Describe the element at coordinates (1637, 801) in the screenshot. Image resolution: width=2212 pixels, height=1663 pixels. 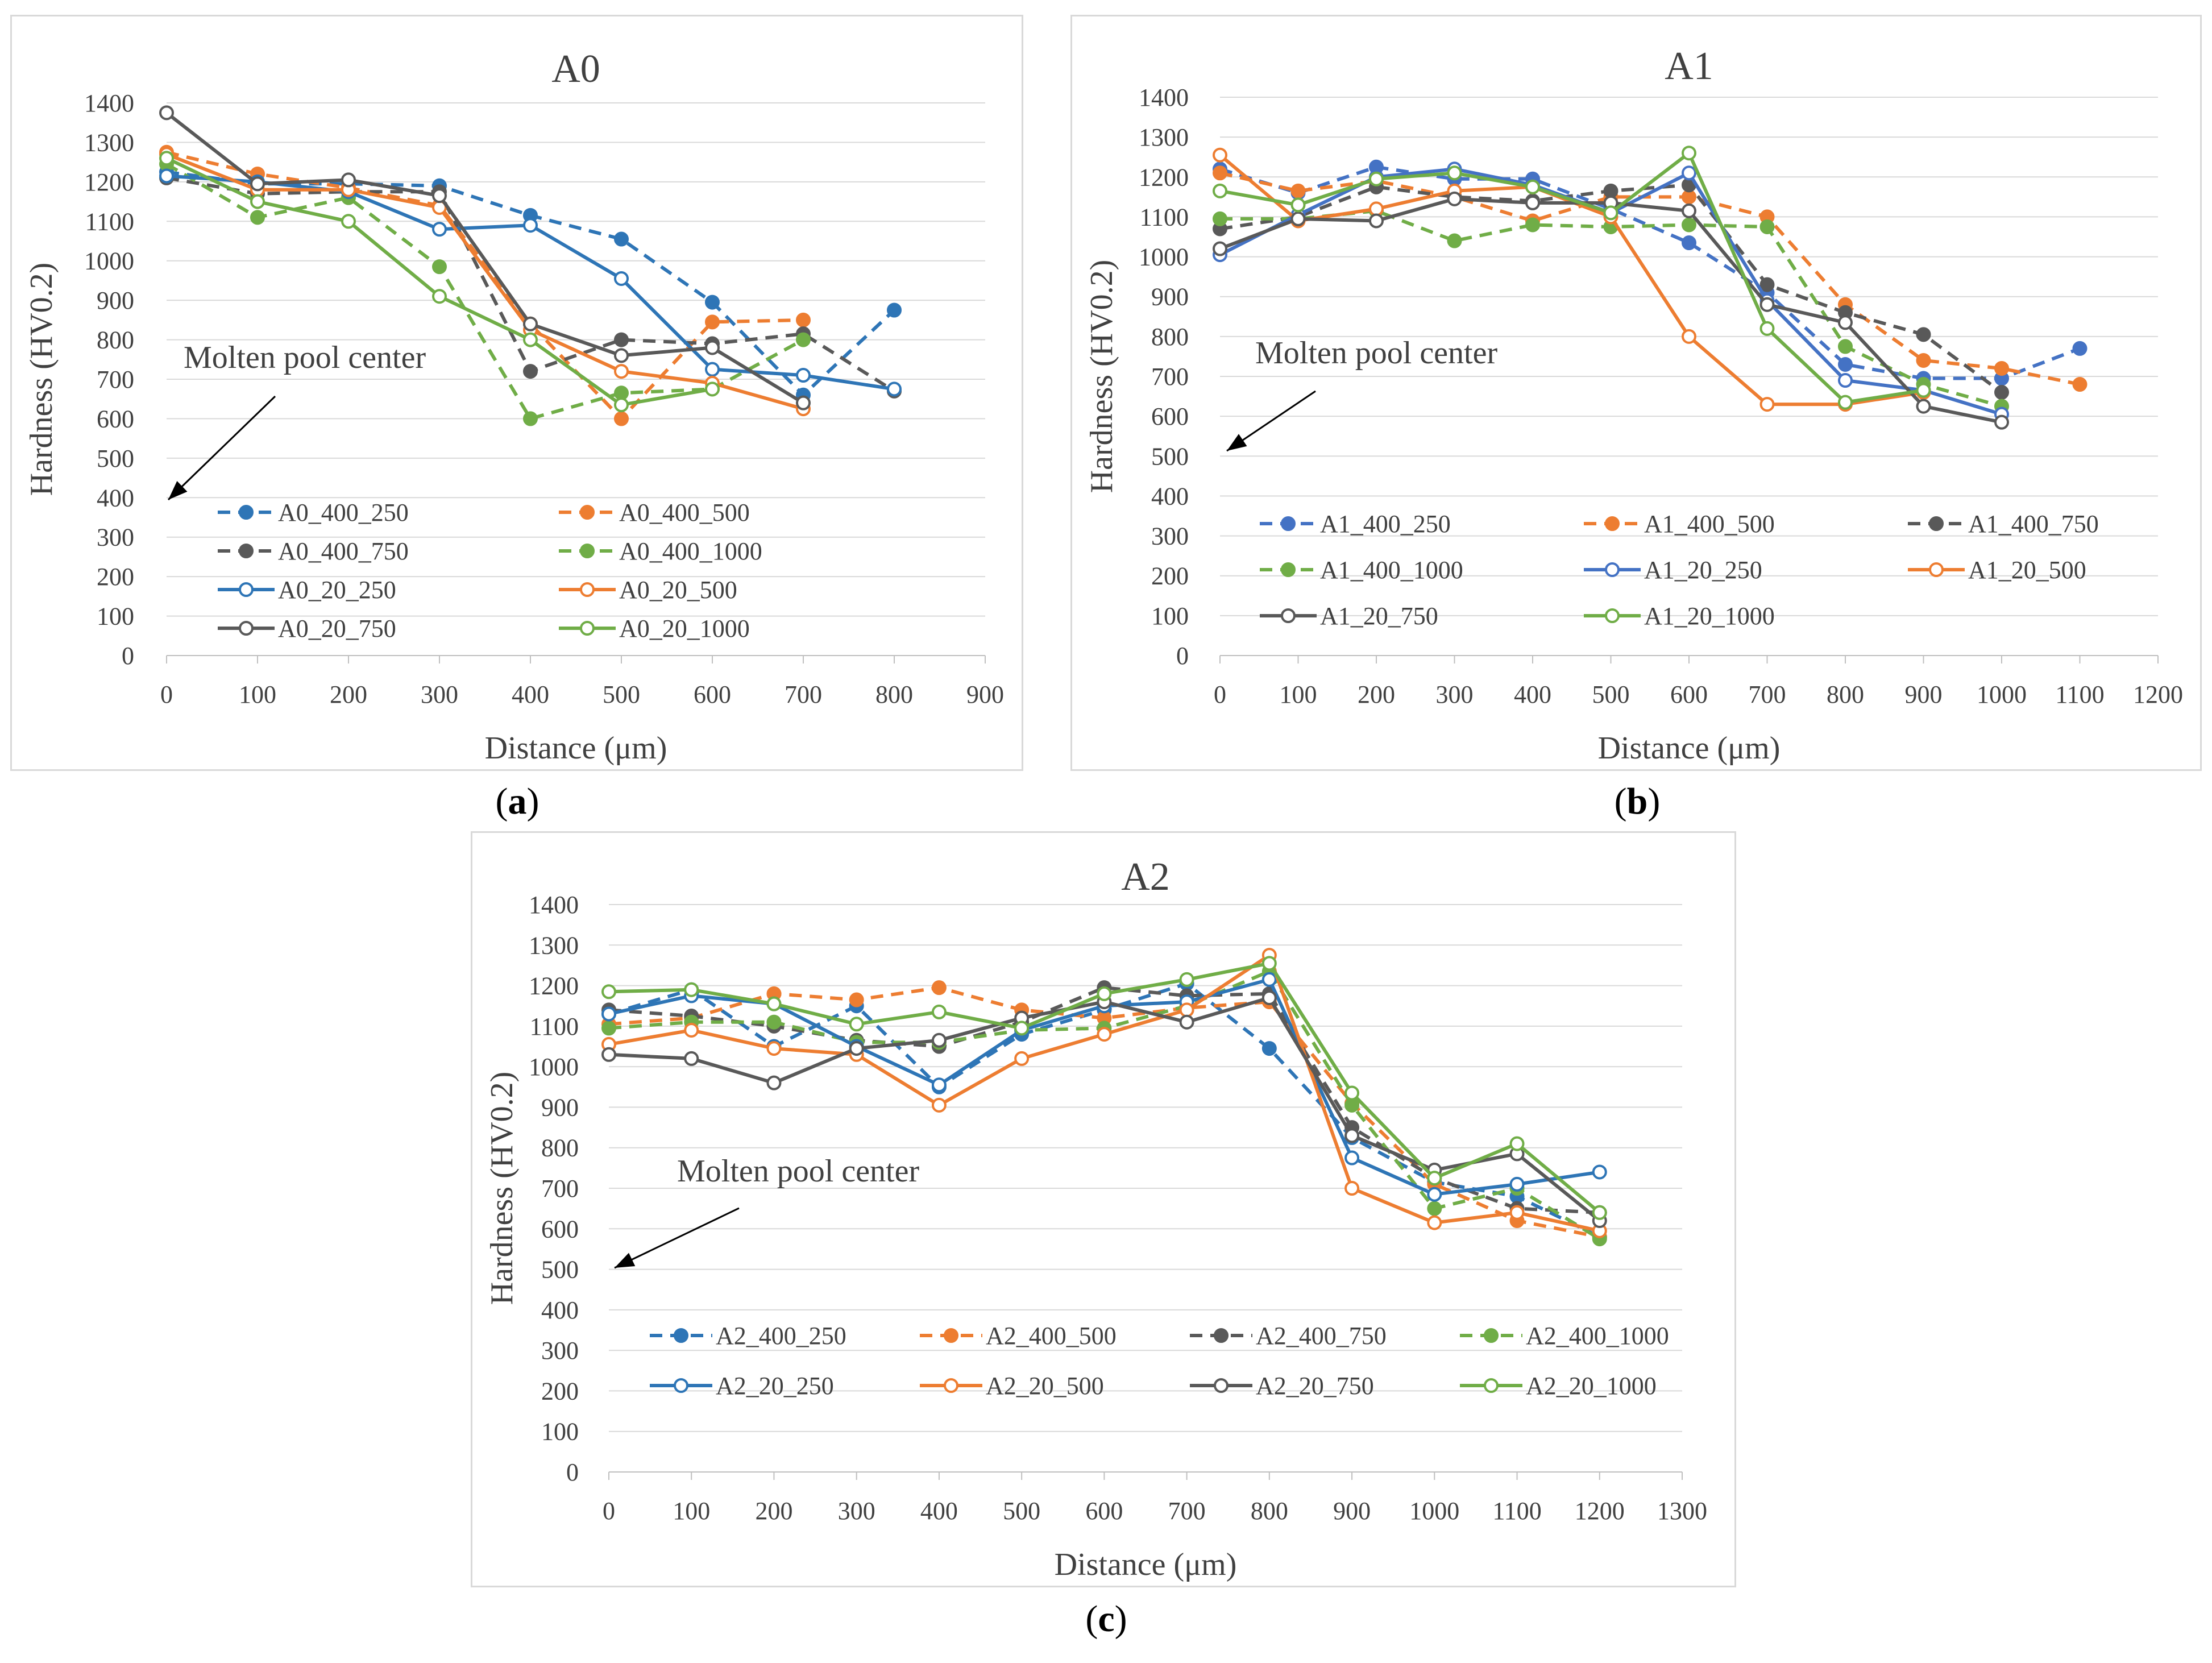
I see `caption-b: (b)` at that location.